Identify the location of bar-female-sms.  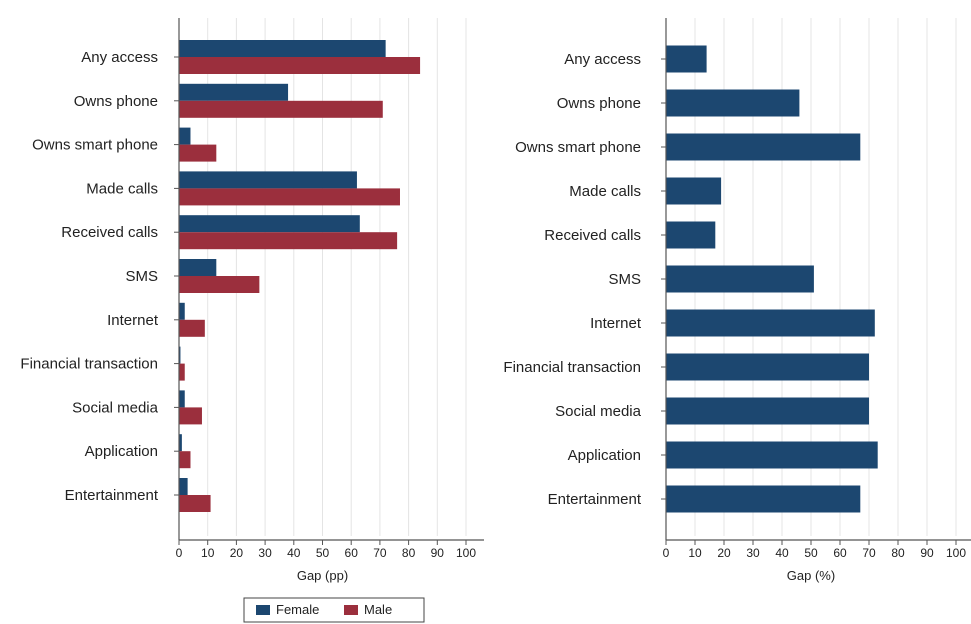
(198, 267).